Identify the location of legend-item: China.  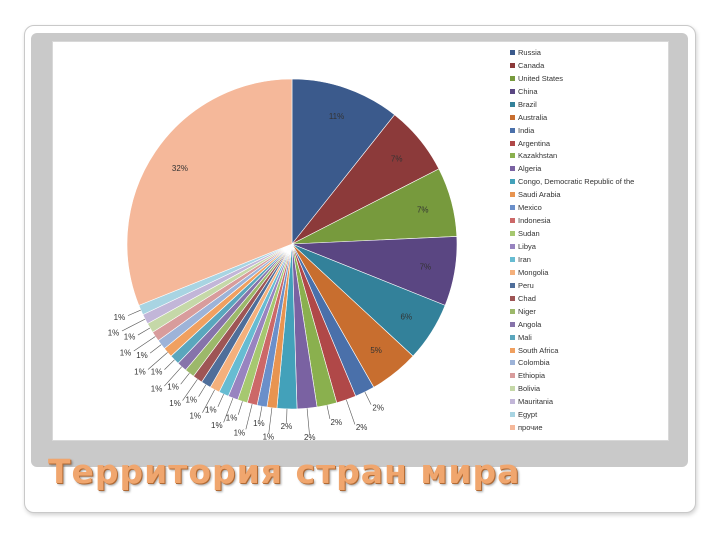
(590, 91).